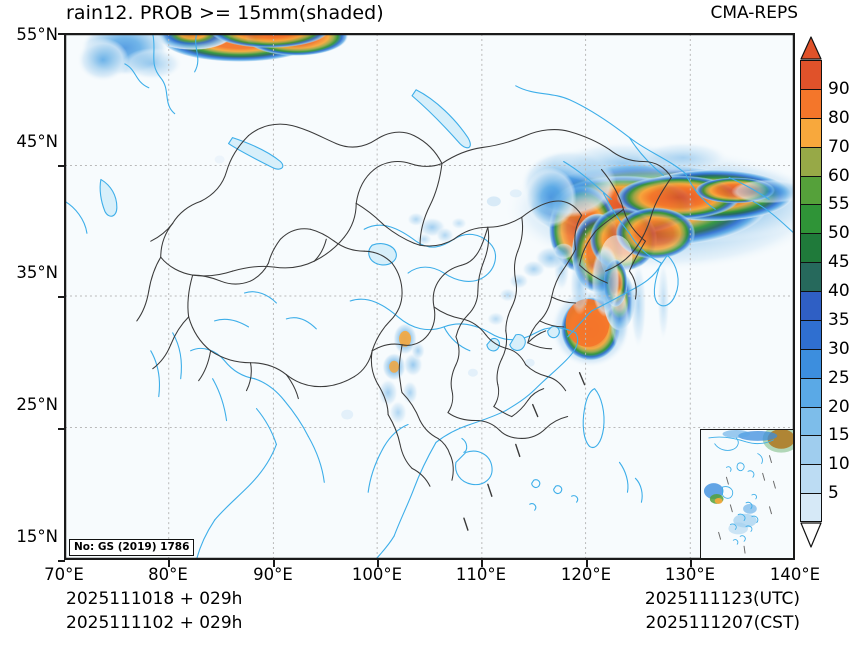 This screenshot has width=860, height=647. Describe the element at coordinates (37, 536) in the screenshot. I see `y-axis-tick-label: 15°N` at that location.